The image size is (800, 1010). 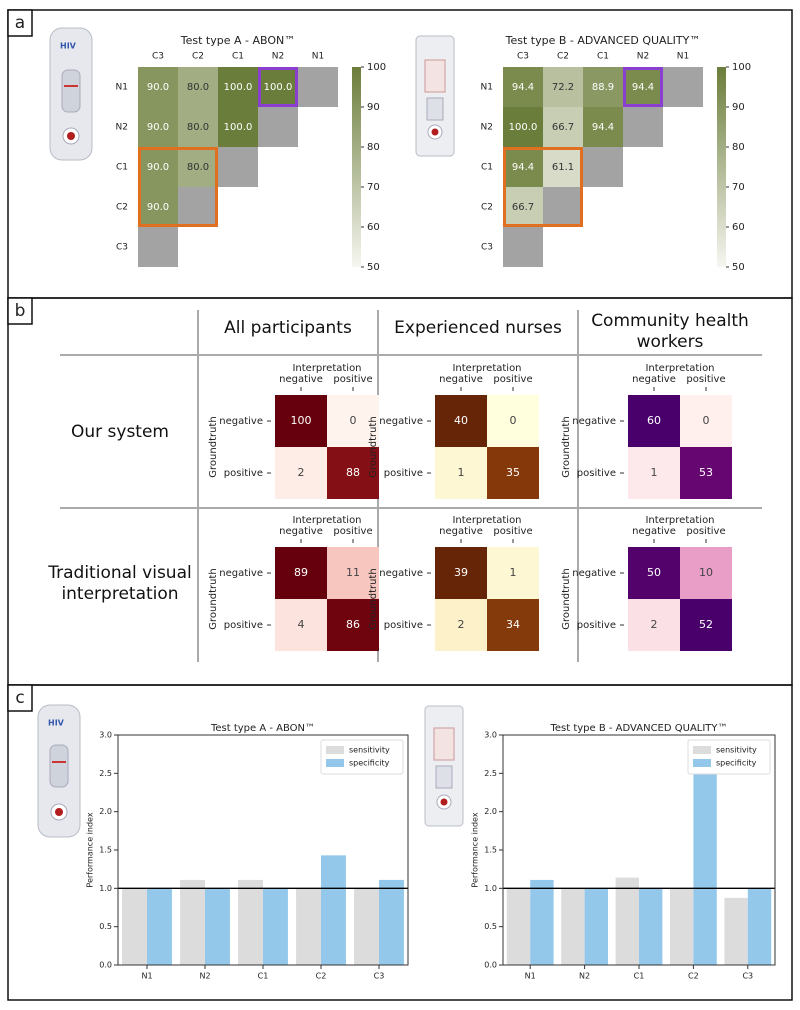 I want to click on cell-label: 100.0, so click(x=278, y=87).